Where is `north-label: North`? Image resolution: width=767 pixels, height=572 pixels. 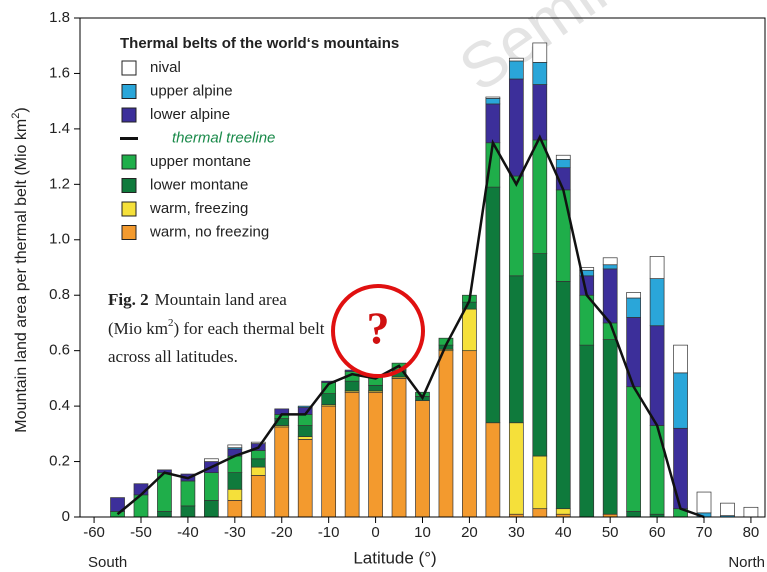
north-label: North is located at coordinates (746, 562).